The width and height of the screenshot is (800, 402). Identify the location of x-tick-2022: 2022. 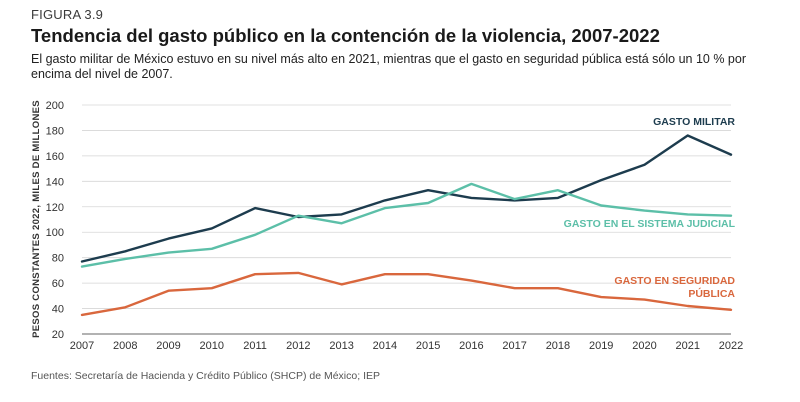
(731, 346).